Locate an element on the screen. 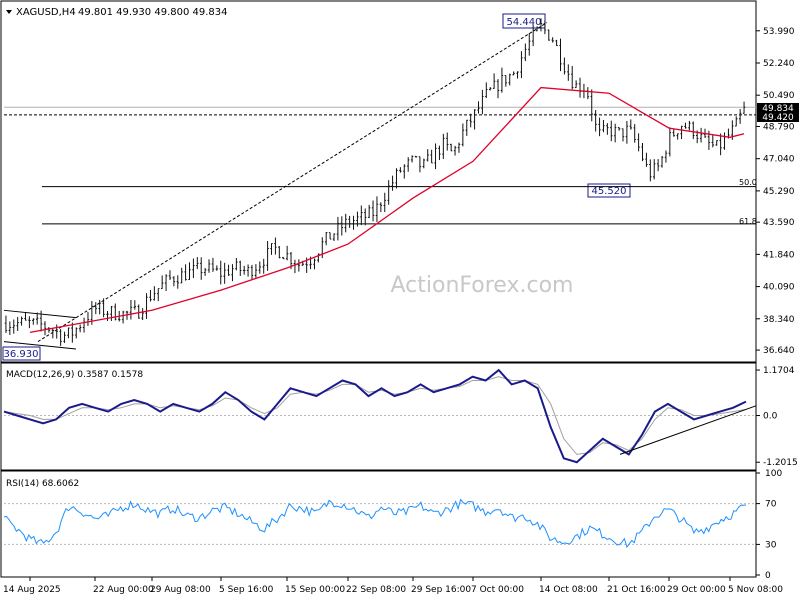 The height and width of the screenshot is (604, 800). x-tick-label: 29 Oct 00:00 is located at coordinates (696, 590).